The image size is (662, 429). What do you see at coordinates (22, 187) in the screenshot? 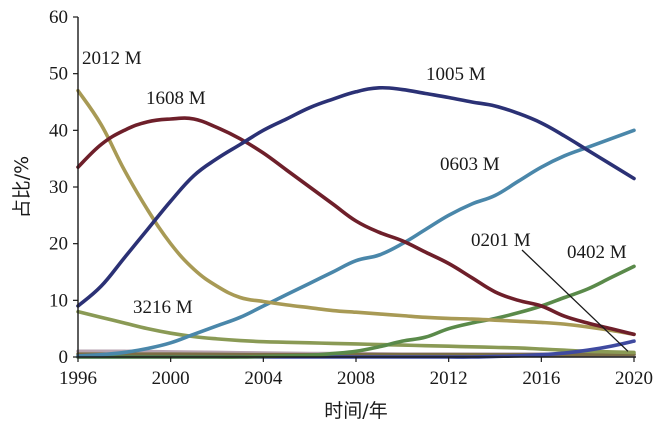
I see `y-axis-title: 占比/%` at bounding box center [22, 187].